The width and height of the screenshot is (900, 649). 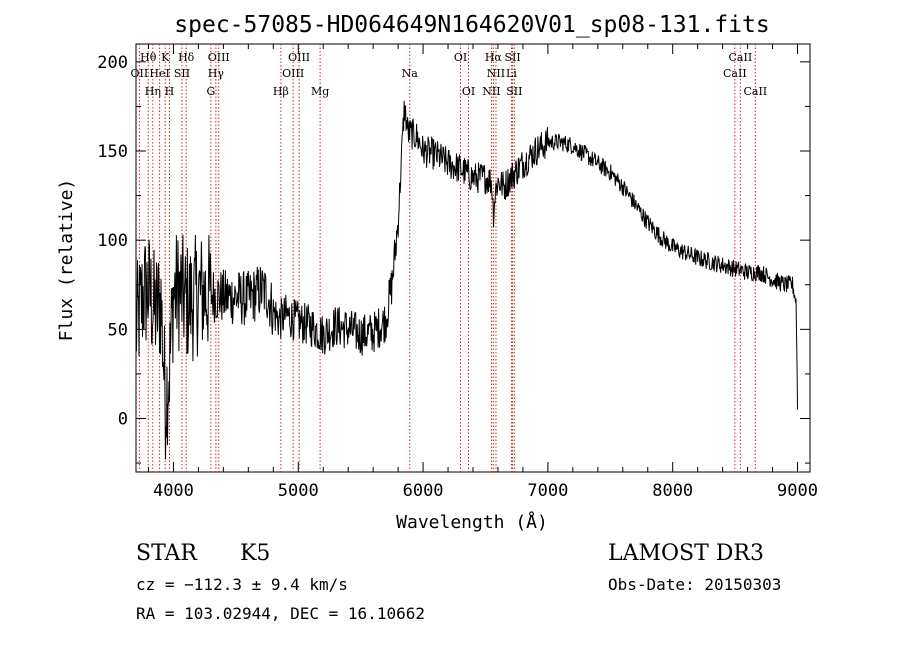 I want to click on y-tick-label: 0, so click(x=123, y=420).